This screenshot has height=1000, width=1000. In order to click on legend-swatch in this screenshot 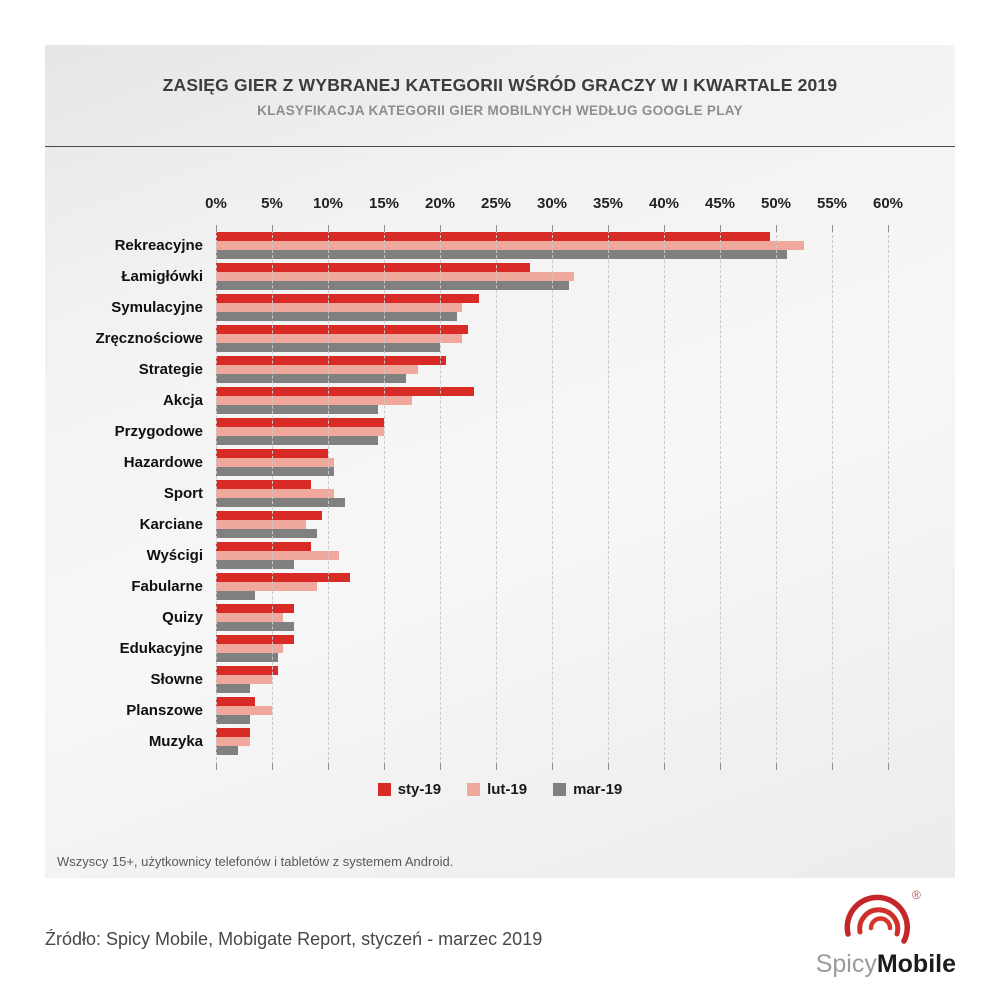, I will do `click(384, 789)`.